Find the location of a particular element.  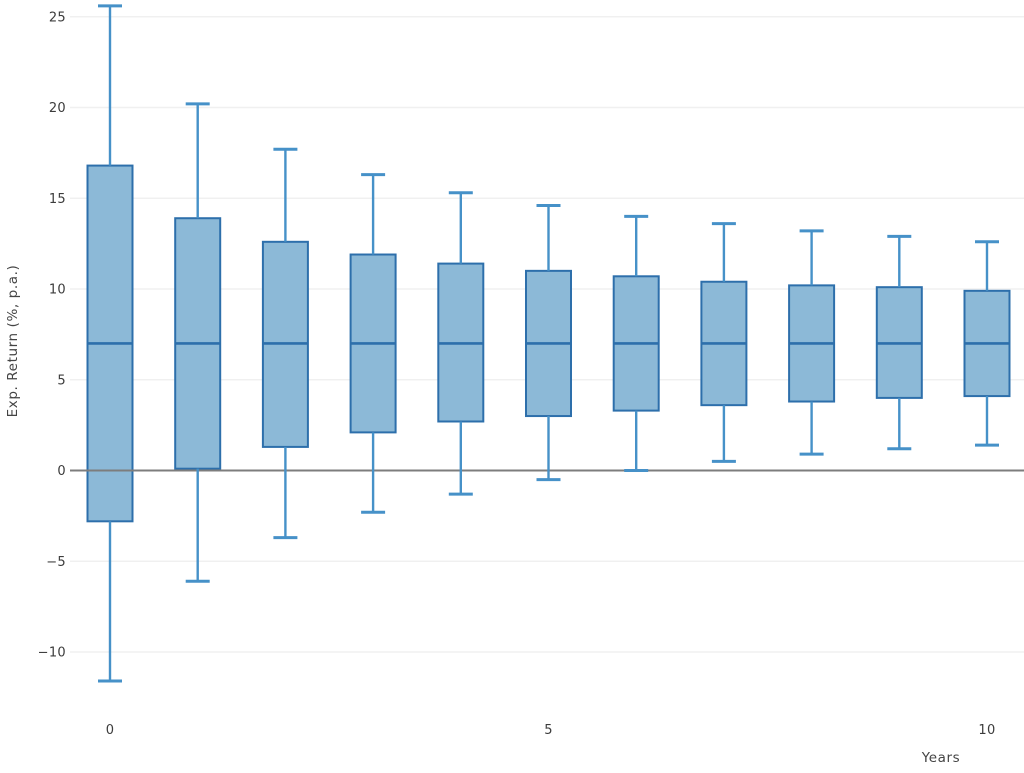

y-tick-label: 0 is located at coordinates (61, 471).